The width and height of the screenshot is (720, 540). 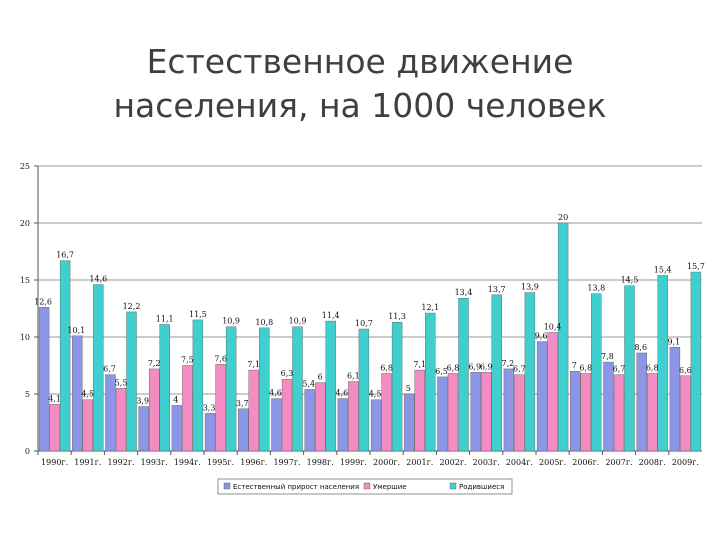 What do you see at coordinates (27, 451) in the screenshot?
I see `y-tick-label: 0` at bounding box center [27, 451].